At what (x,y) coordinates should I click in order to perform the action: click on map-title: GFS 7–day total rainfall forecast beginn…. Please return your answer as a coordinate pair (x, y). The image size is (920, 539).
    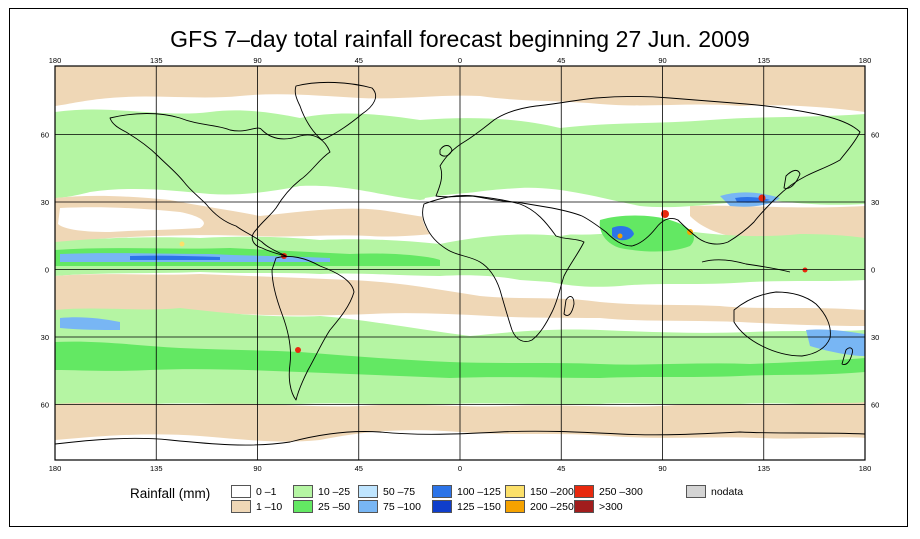
    Looking at the image, I should click on (460, 39).